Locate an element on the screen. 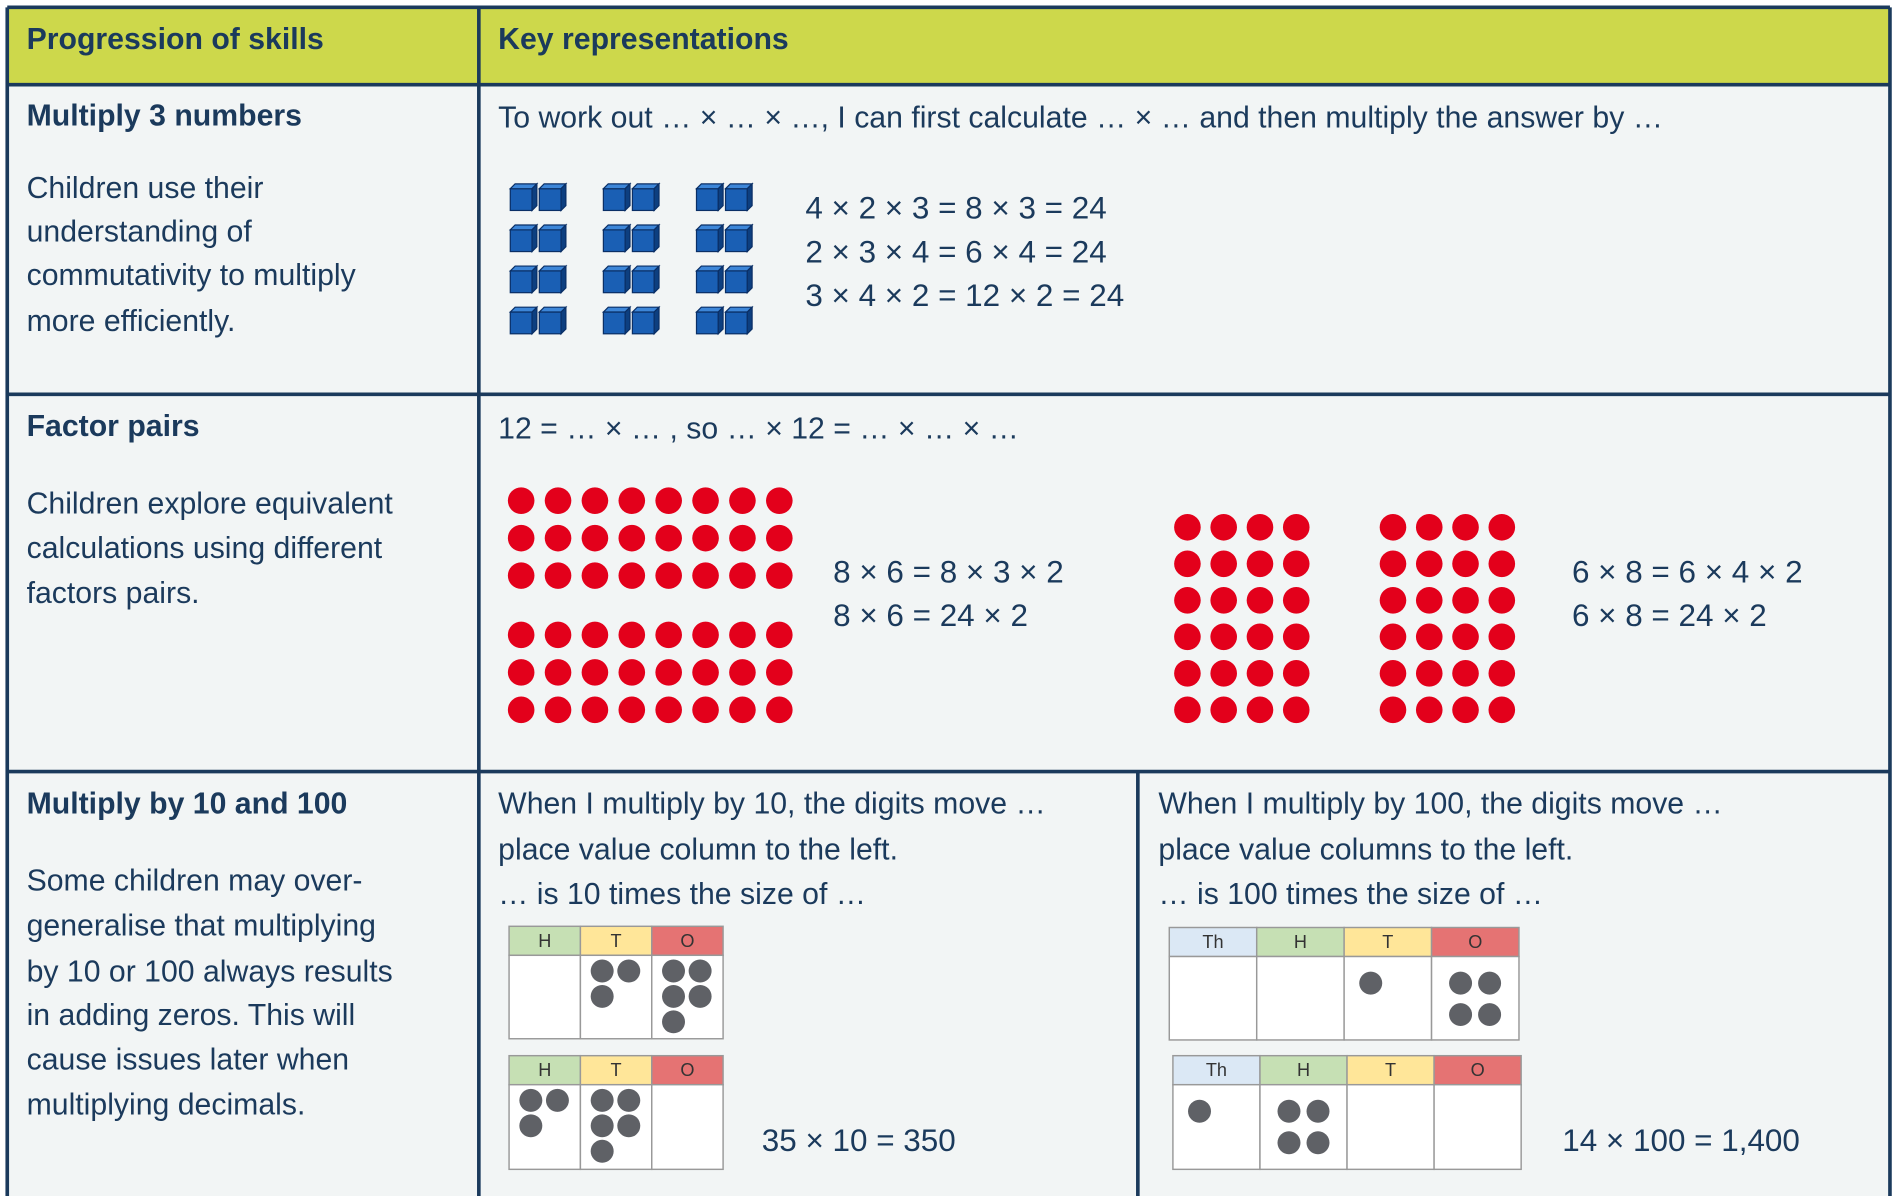 This screenshot has height=1196, width=1896. header-cell: Progression of skills is located at coordinates (175, 39).